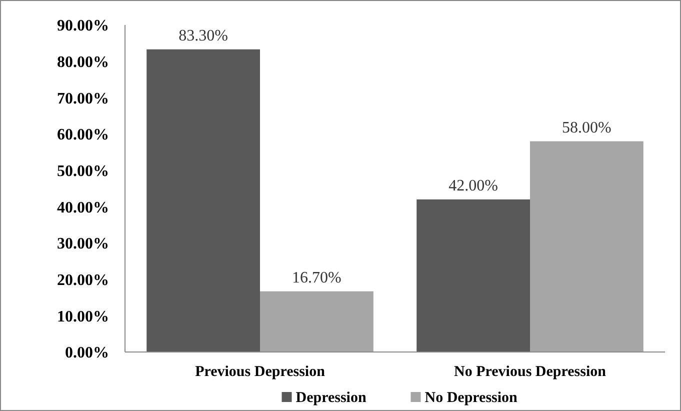 The image size is (681, 411). What do you see at coordinates (83, 207) in the screenshot?
I see `y-tick-label: 40.00%` at bounding box center [83, 207].